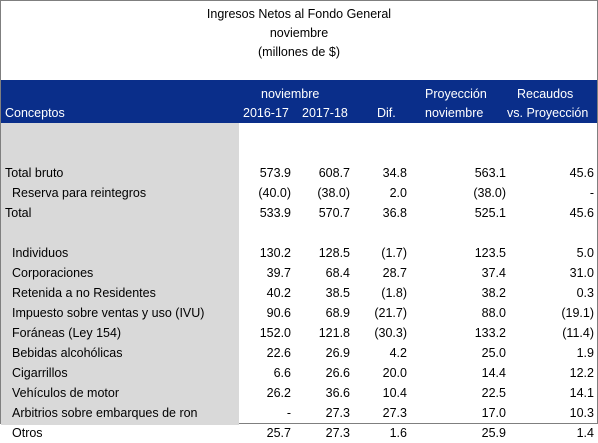 This screenshot has height=443, width=598. I want to click on cell-proyeccion: 525.1, so click(490, 213).